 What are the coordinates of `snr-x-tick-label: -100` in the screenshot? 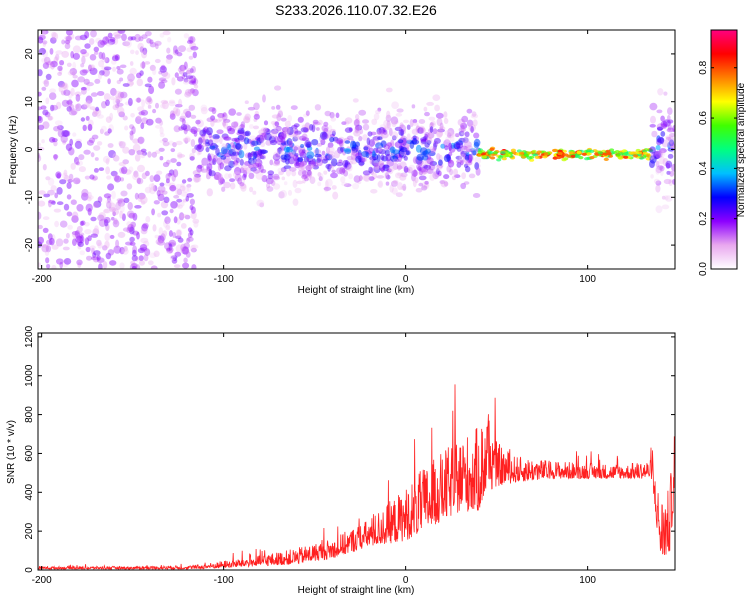 It's located at (224, 580).